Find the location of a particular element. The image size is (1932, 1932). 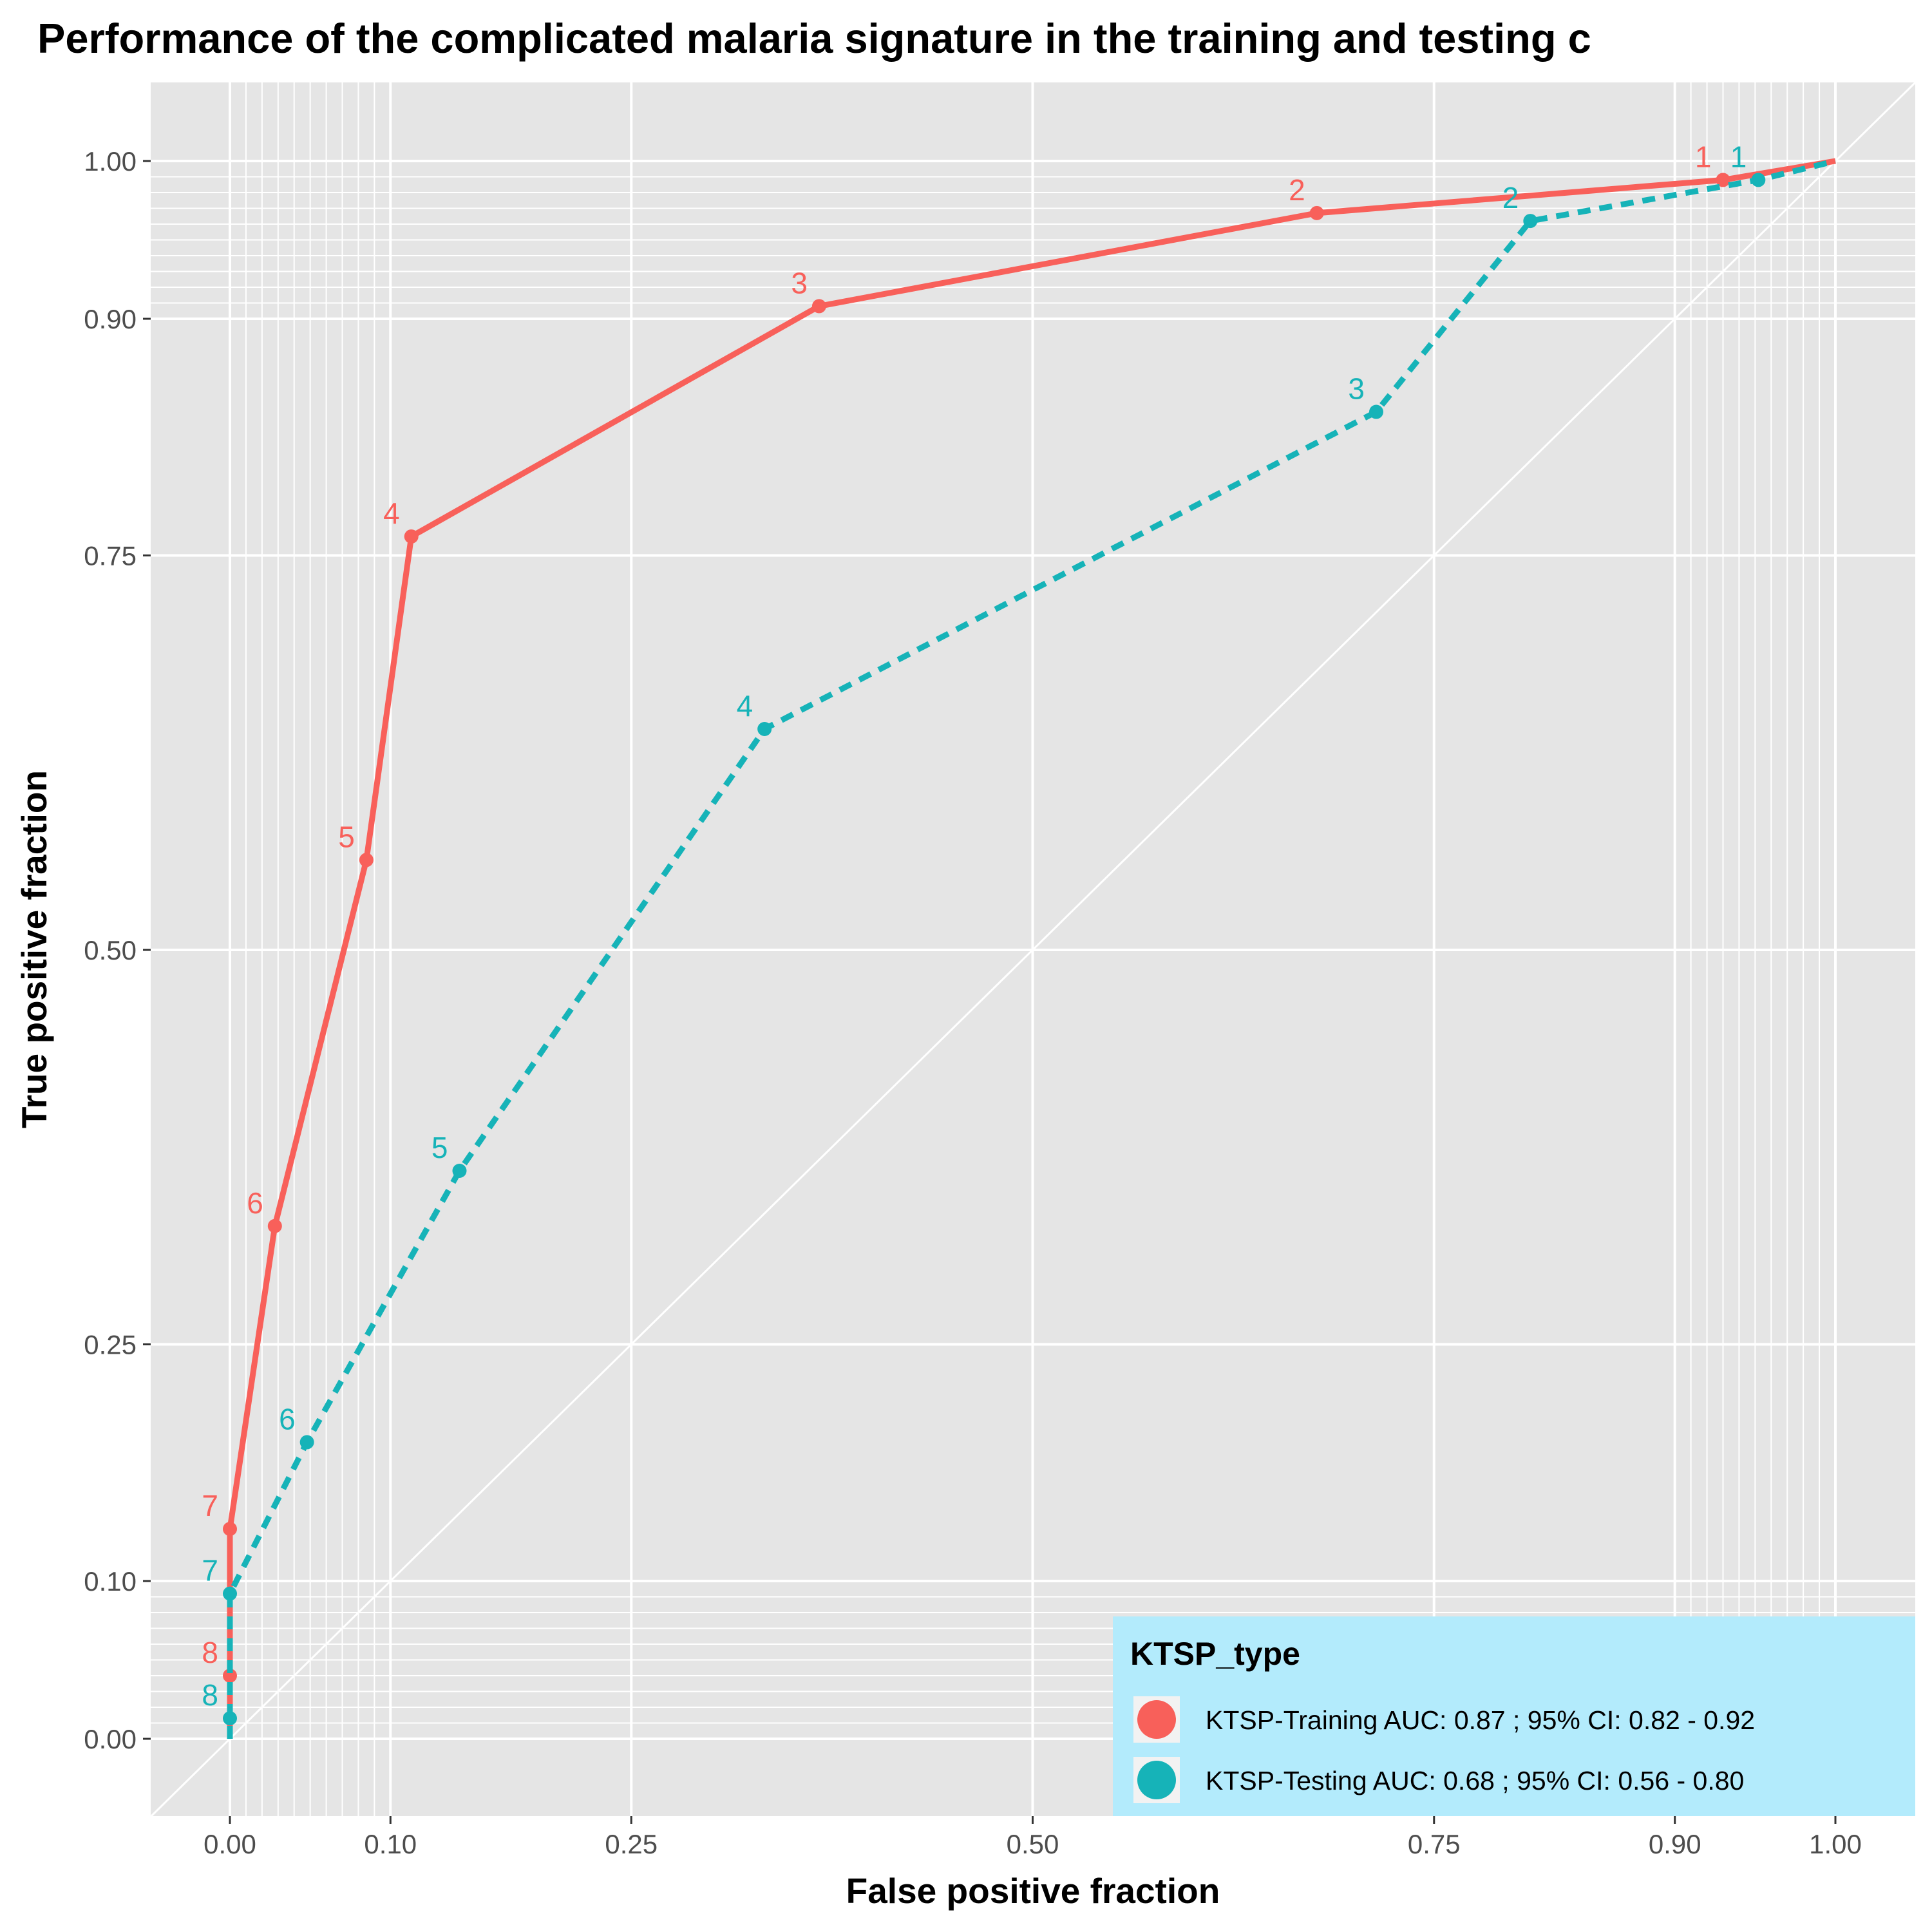

legend-title: KTSP_type is located at coordinates (1215, 1654).